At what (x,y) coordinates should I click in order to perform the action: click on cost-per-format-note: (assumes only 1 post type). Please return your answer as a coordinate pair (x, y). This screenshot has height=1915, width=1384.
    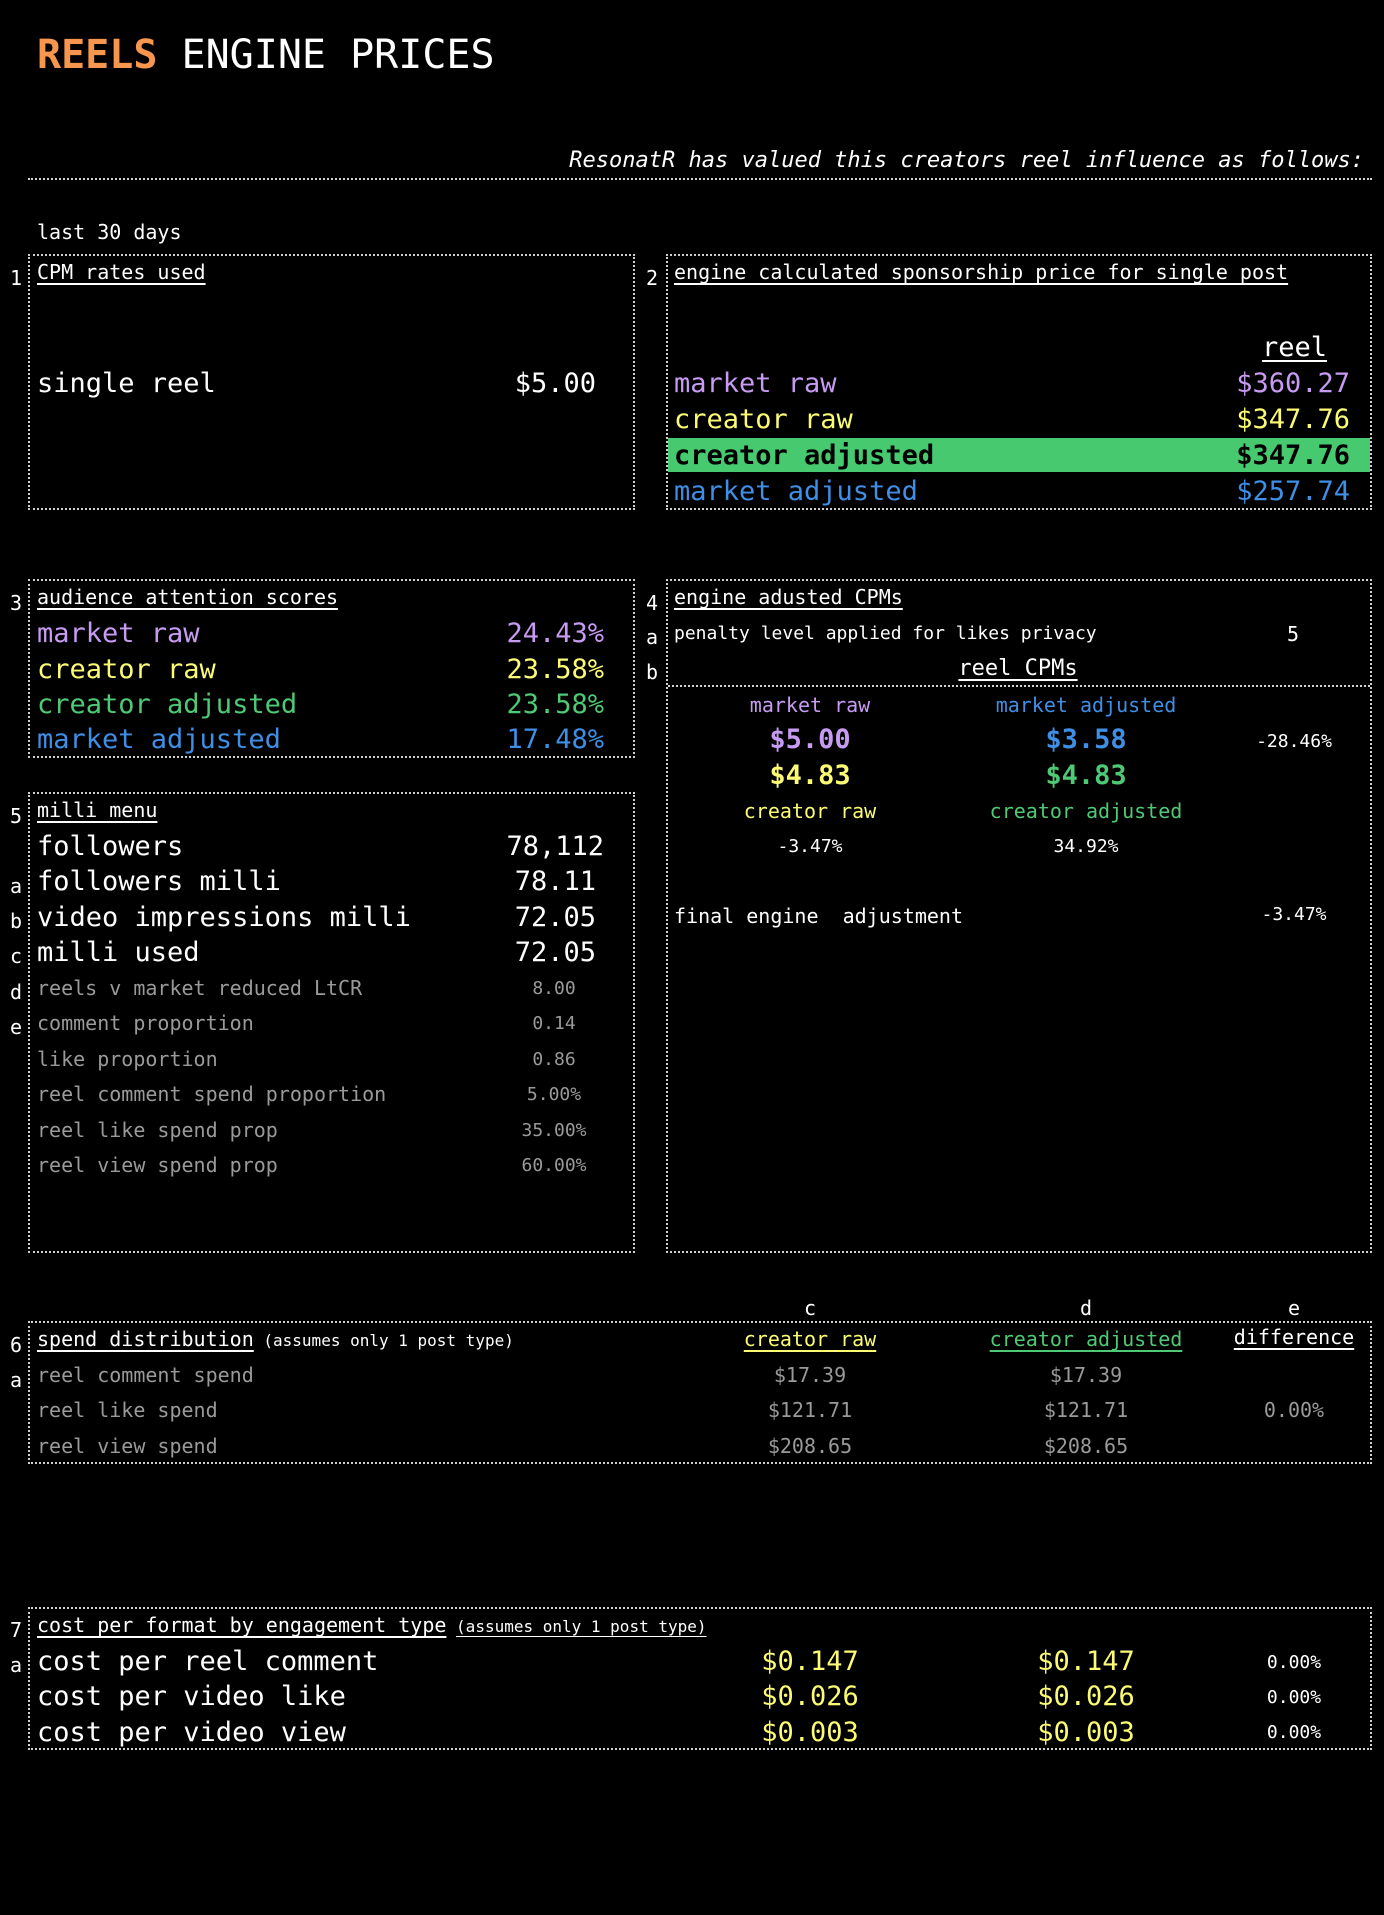
    Looking at the image, I should click on (581, 1626).